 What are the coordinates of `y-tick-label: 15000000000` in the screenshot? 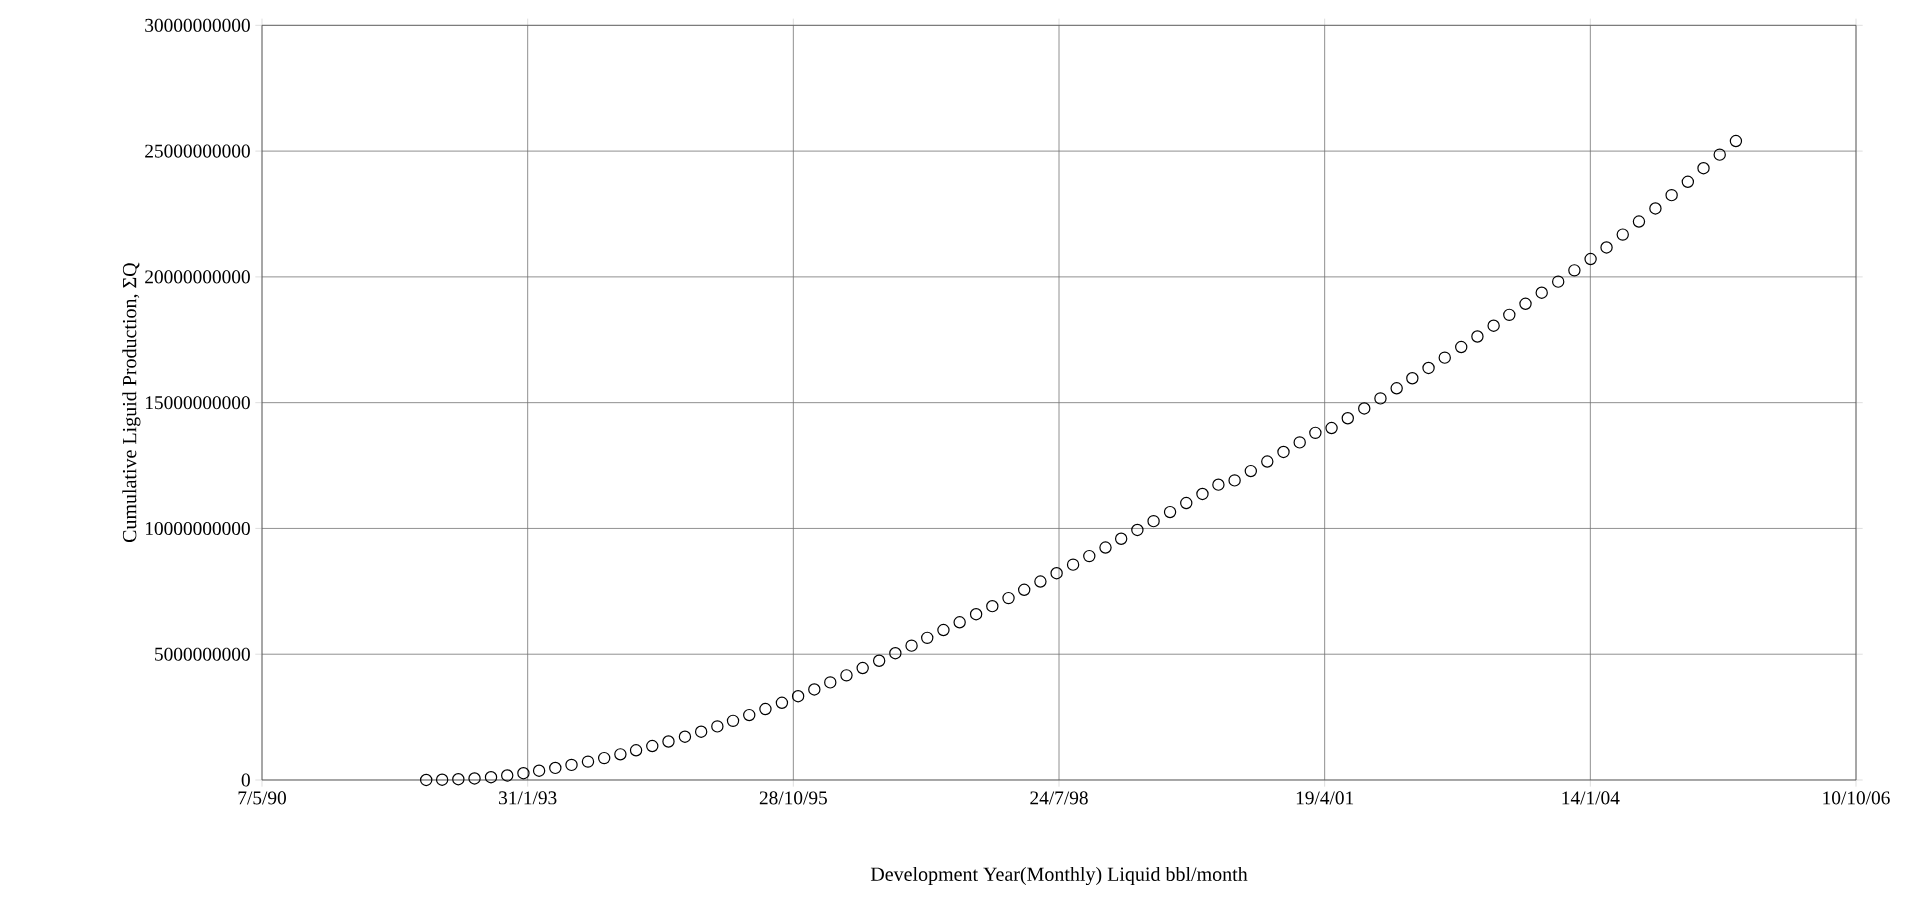 It's located at (198, 403).